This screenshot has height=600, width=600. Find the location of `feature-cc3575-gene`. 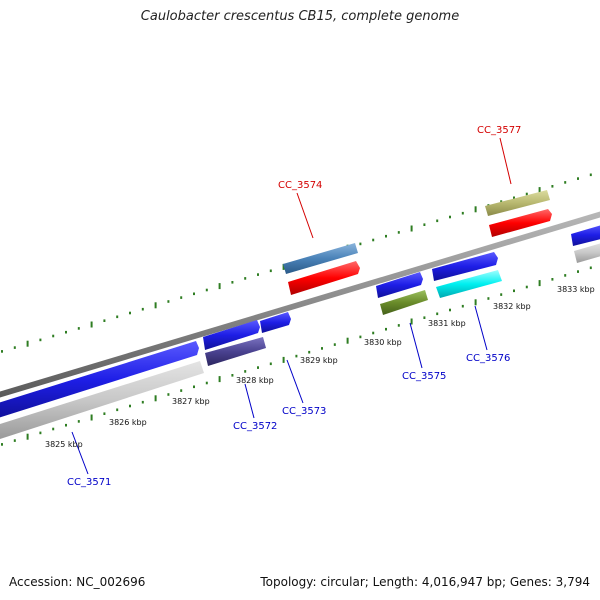

feature-cc3575-gene is located at coordinates (404, 302).